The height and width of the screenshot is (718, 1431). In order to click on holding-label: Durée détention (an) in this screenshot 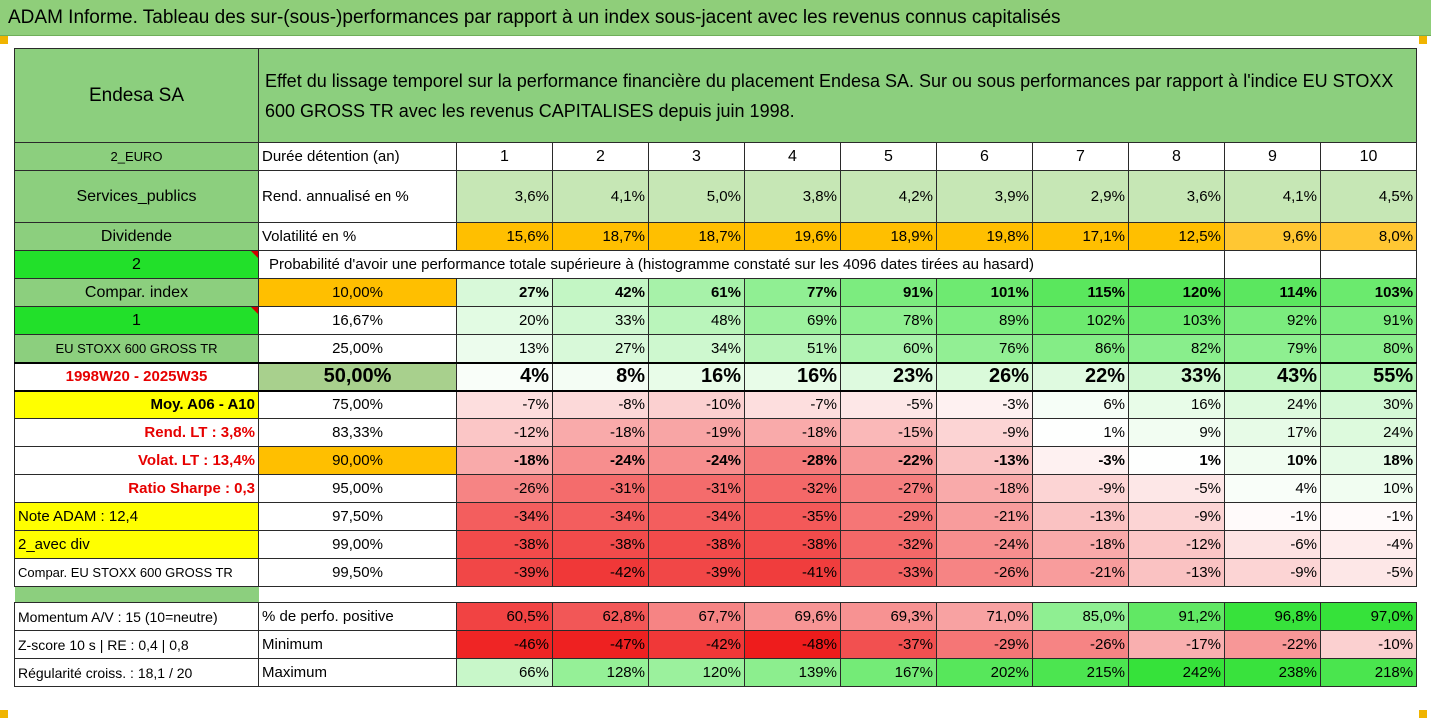, I will do `click(357, 156)`.